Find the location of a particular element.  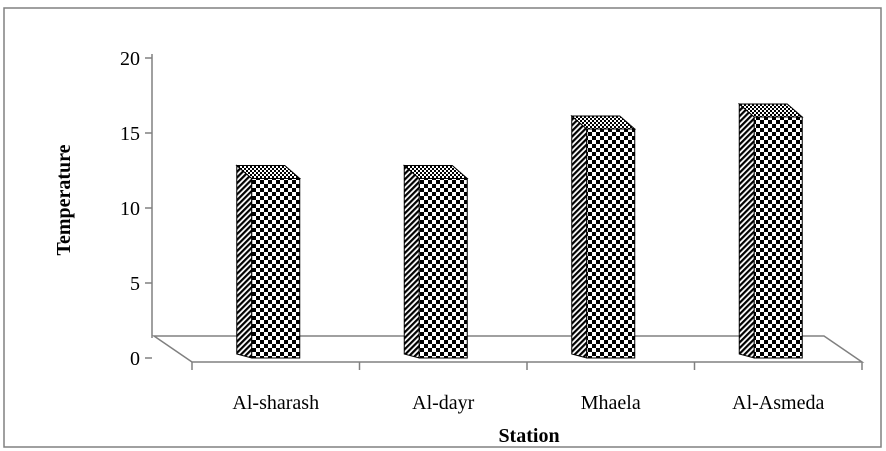

x-tick-label: Al-dayr is located at coordinates (443, 403).